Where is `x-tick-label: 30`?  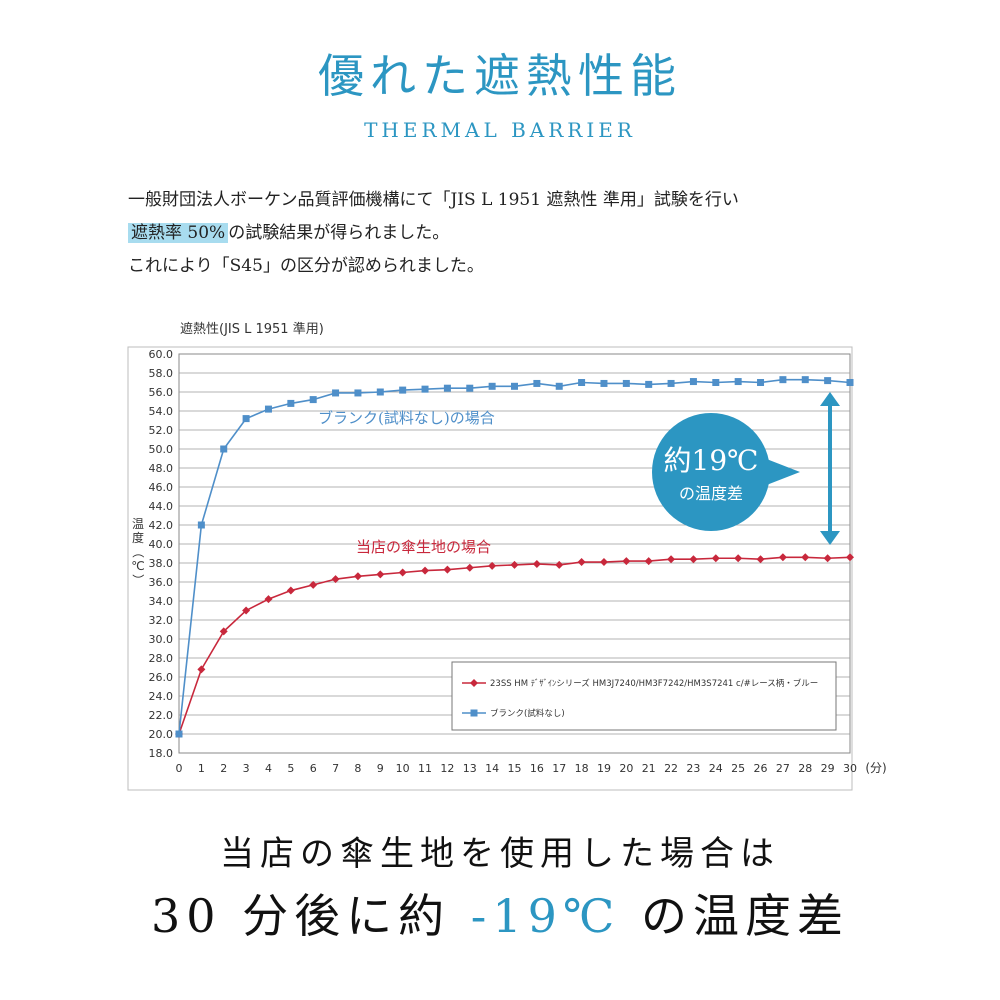
x-tick-label: 30 is located at coordinates (850, 768).